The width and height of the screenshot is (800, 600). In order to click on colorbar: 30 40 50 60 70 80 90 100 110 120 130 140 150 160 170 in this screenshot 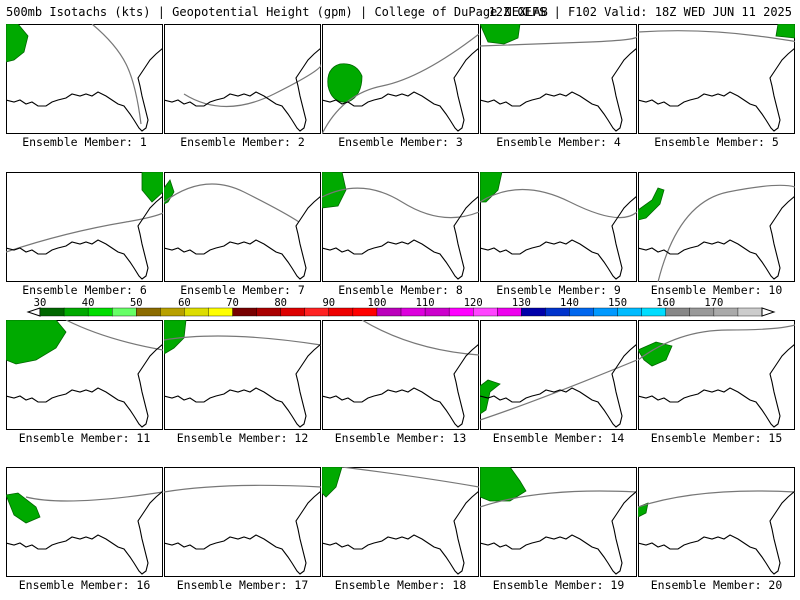, I will do `click(400, 308)`.